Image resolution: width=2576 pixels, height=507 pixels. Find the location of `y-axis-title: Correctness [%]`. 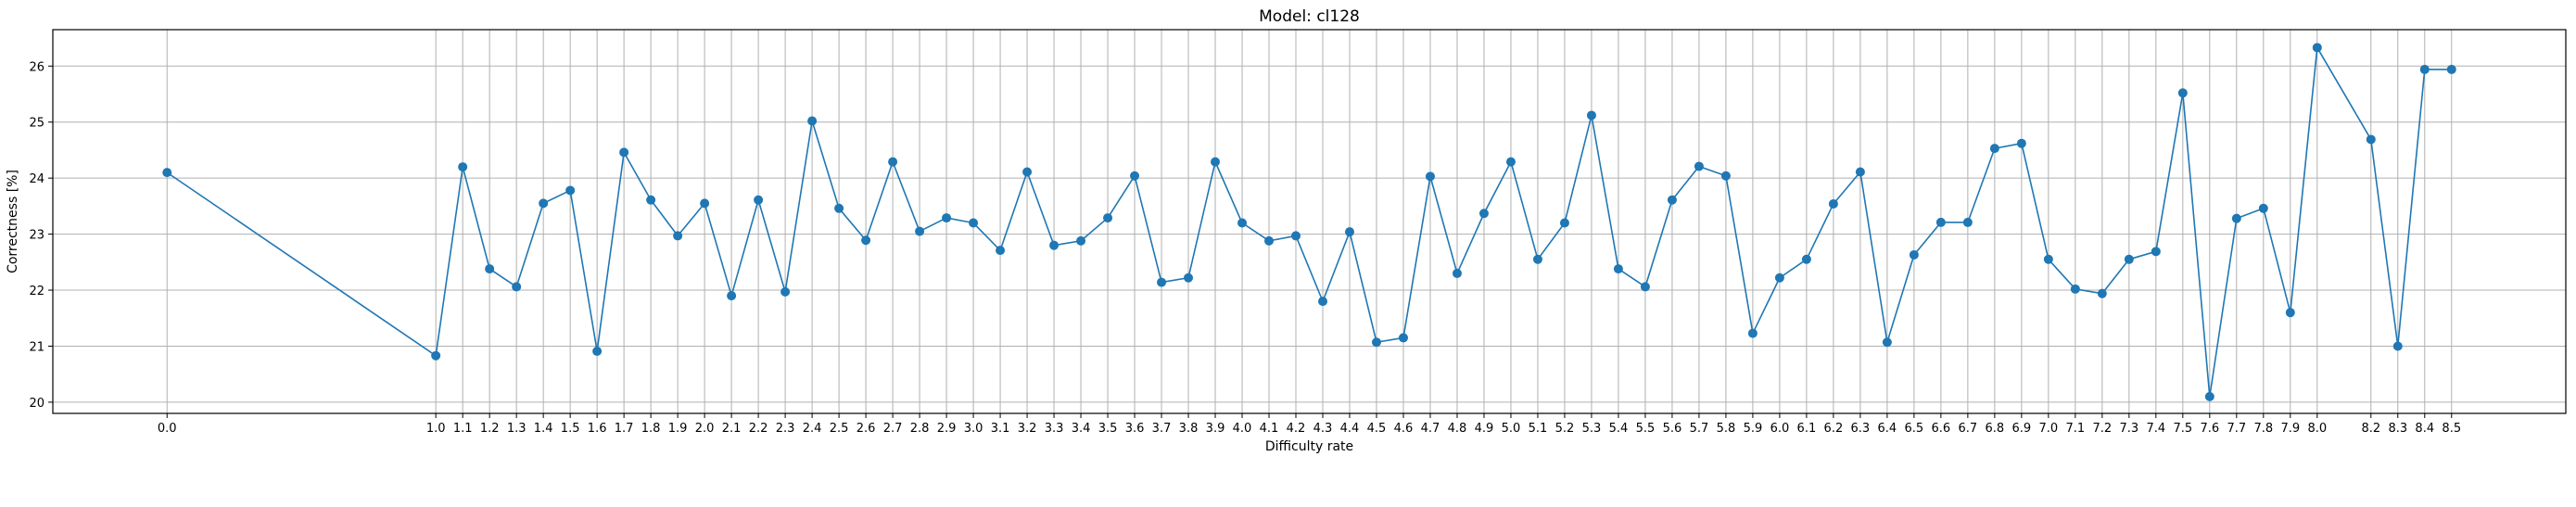

y-axis-title: Correctness [%] is located at coordinates (13, 221).